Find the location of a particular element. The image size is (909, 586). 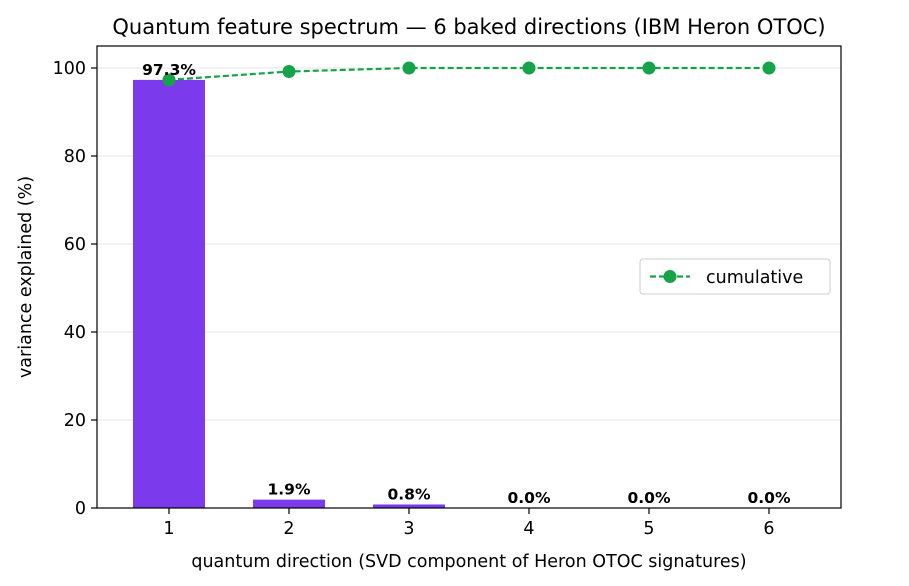

x-tick-label: 4 is located at coordinates (528, 529).